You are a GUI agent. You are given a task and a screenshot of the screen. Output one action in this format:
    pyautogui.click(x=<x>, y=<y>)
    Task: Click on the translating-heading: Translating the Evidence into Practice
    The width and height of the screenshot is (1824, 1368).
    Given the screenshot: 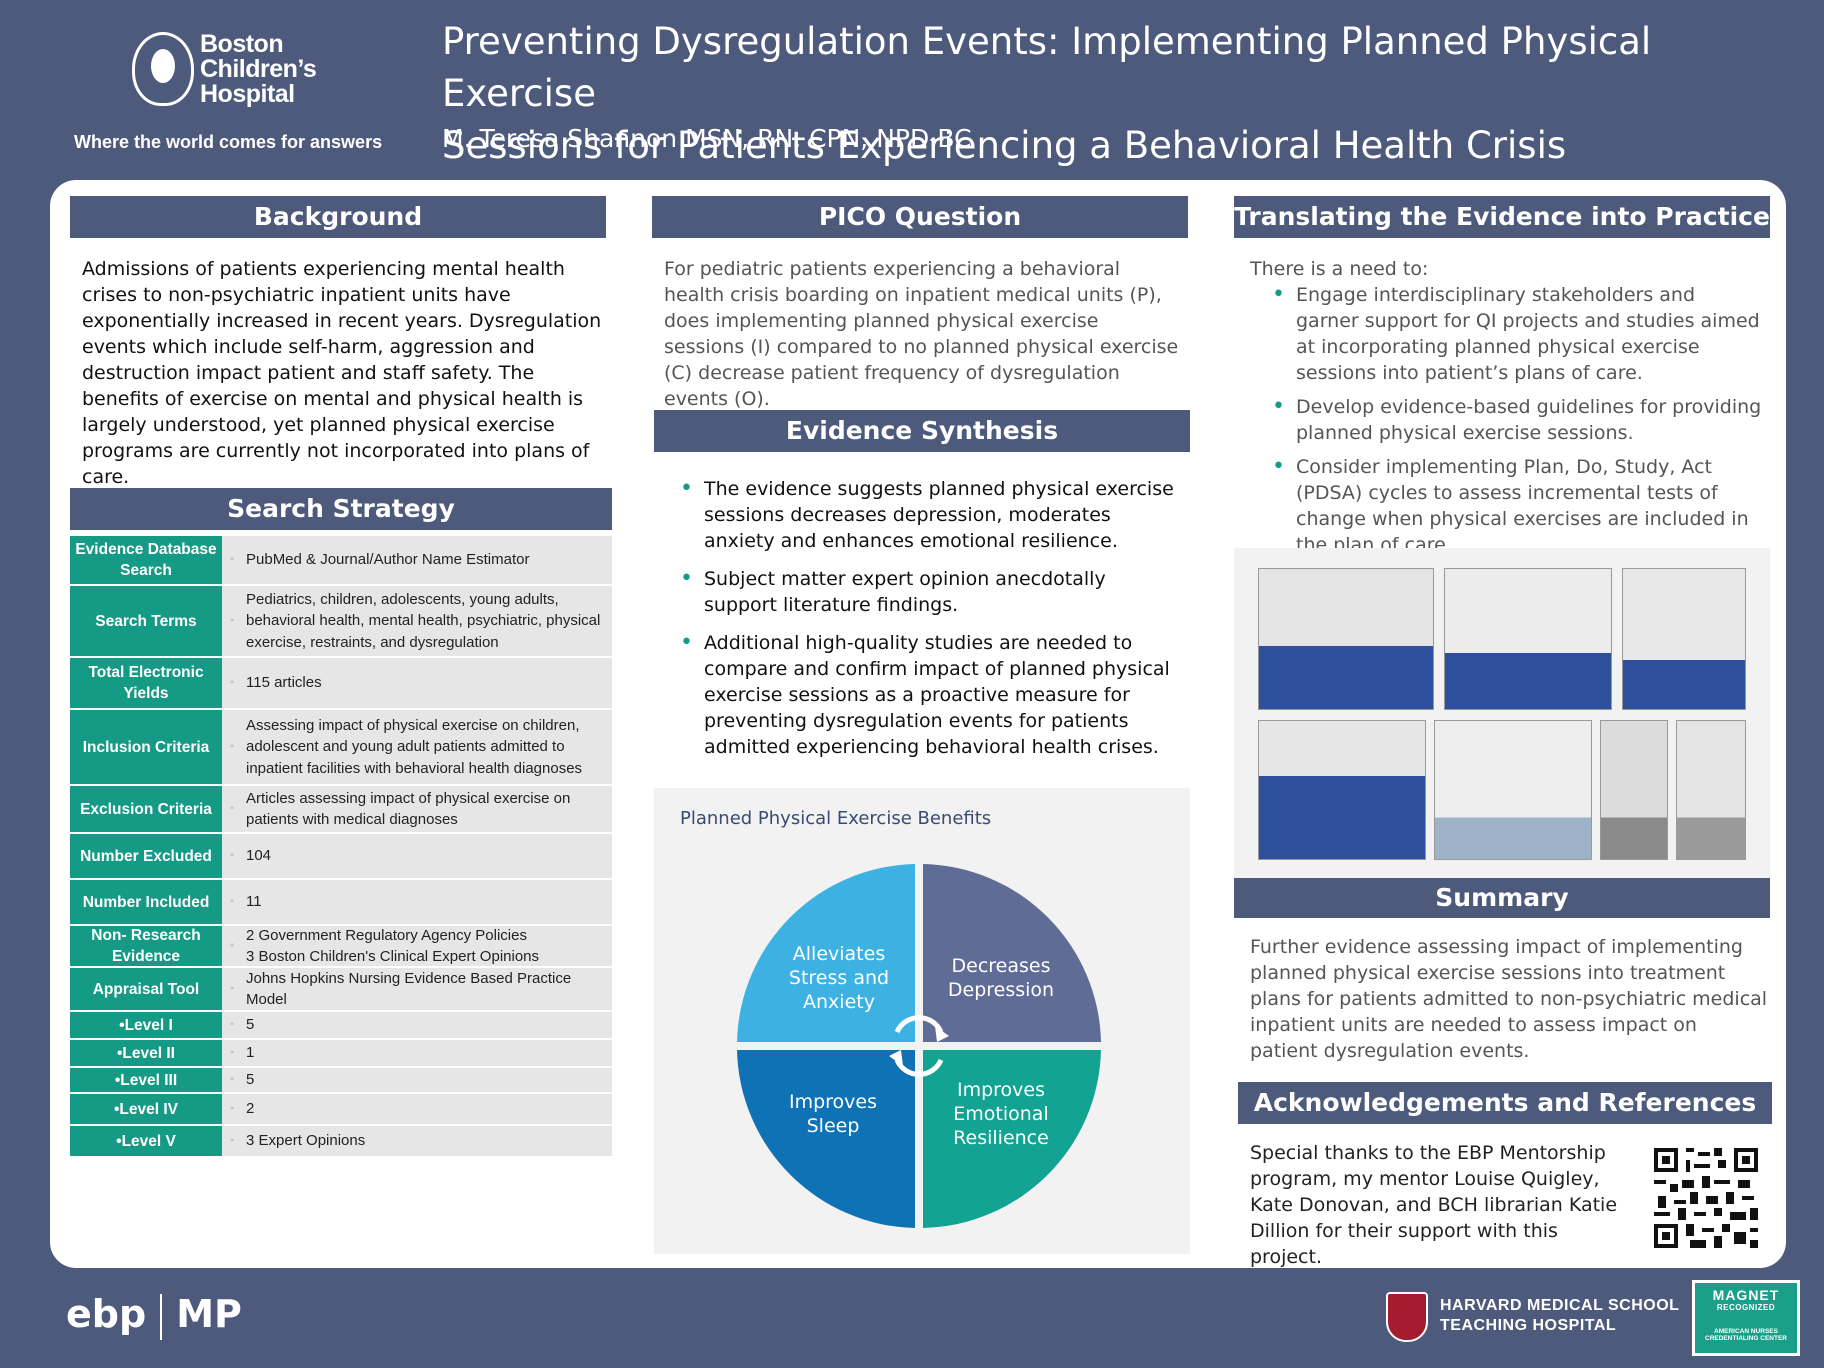 What is the action you would take?
    pyautogui.click(x=1502, y=217)
    